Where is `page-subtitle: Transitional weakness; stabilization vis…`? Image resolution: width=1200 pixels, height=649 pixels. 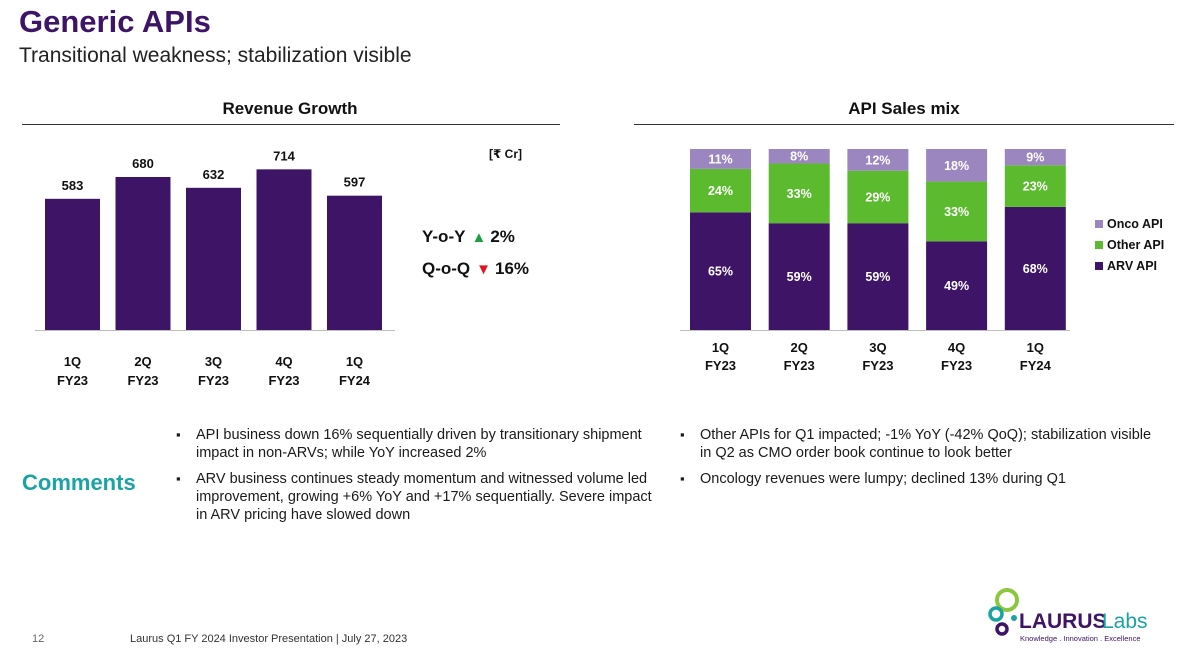 page-subtitle: Transitional weakness; stabilization vis… is located at coordinates (215, 55).